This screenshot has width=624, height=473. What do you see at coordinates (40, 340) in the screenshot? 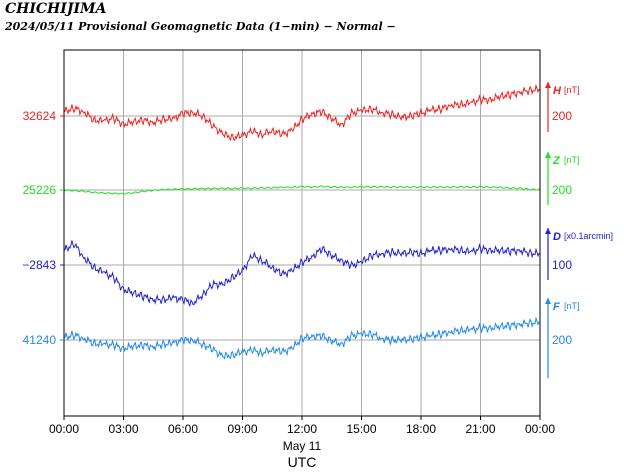
I see `baseline-label-F: 41240` at bounding box center [40, 340].